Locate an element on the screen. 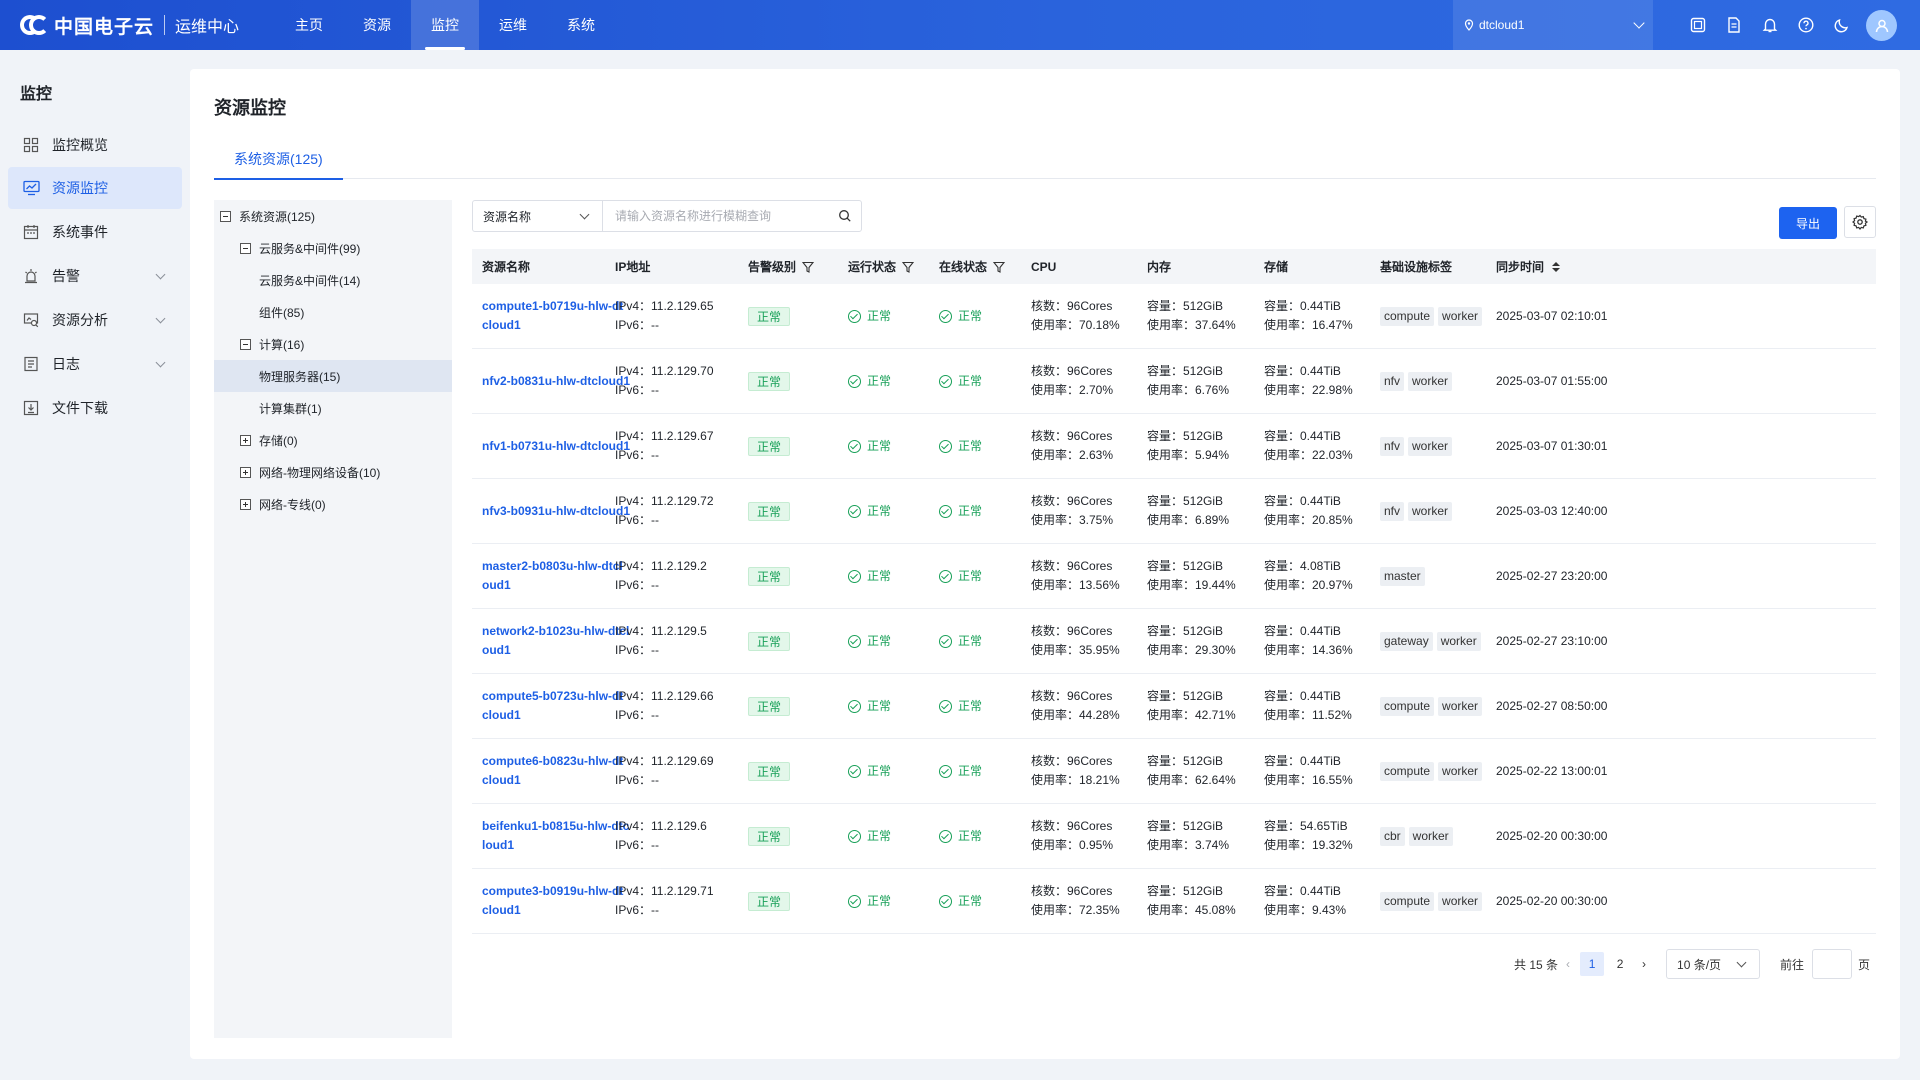 This screenshot has width=1920, height=1080. tab-system-resources: 系统资源(125) is located at coordinates (278, 159).